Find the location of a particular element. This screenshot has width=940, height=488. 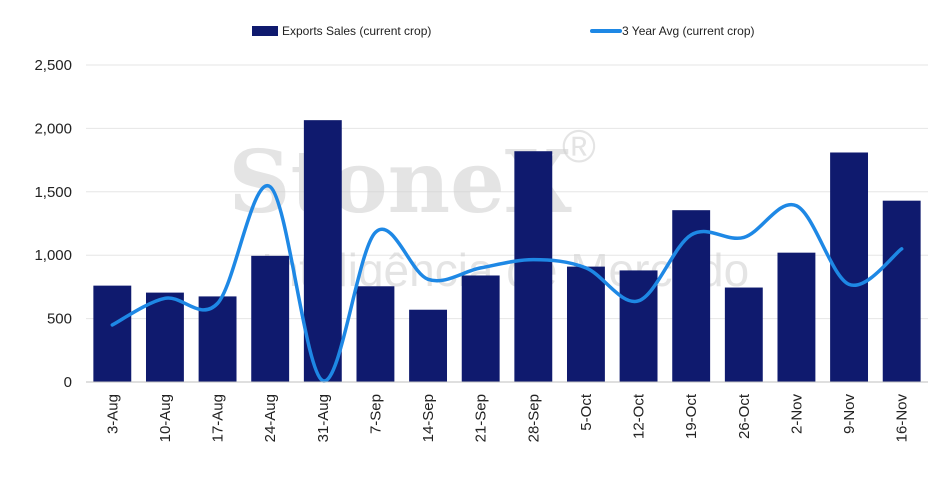

y-tick-label: 0 is located at coordinates (68, 382).